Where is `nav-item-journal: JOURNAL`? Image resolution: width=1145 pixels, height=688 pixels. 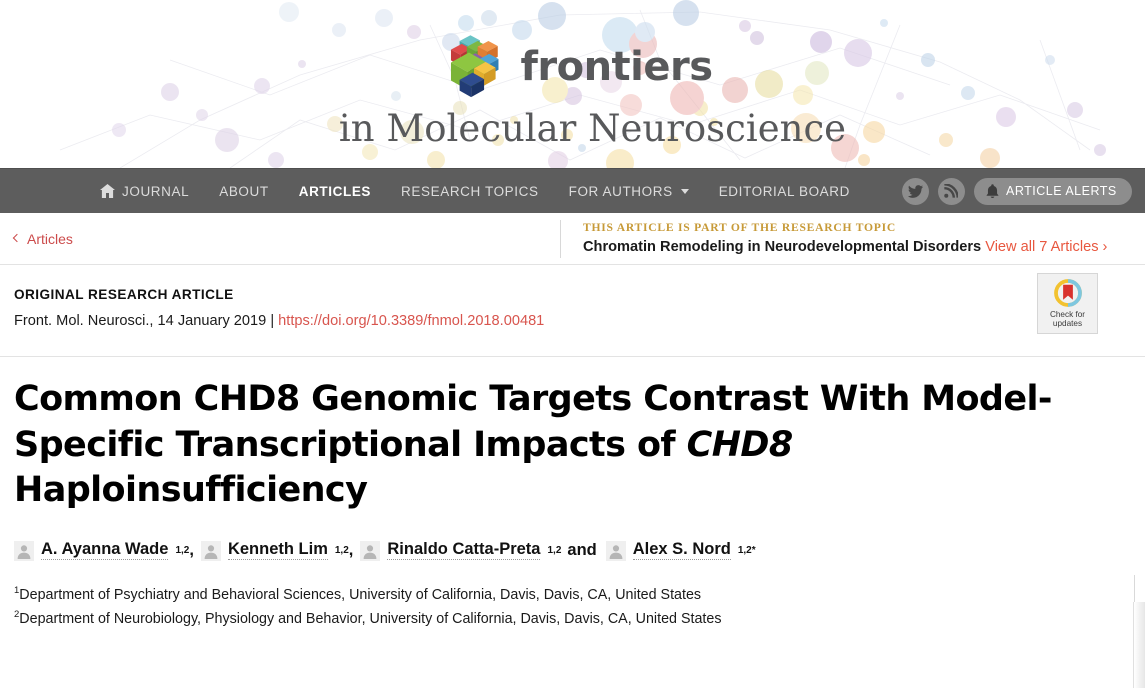 nav-item-journal: JOURNAL is located at coordinates (144, 191).